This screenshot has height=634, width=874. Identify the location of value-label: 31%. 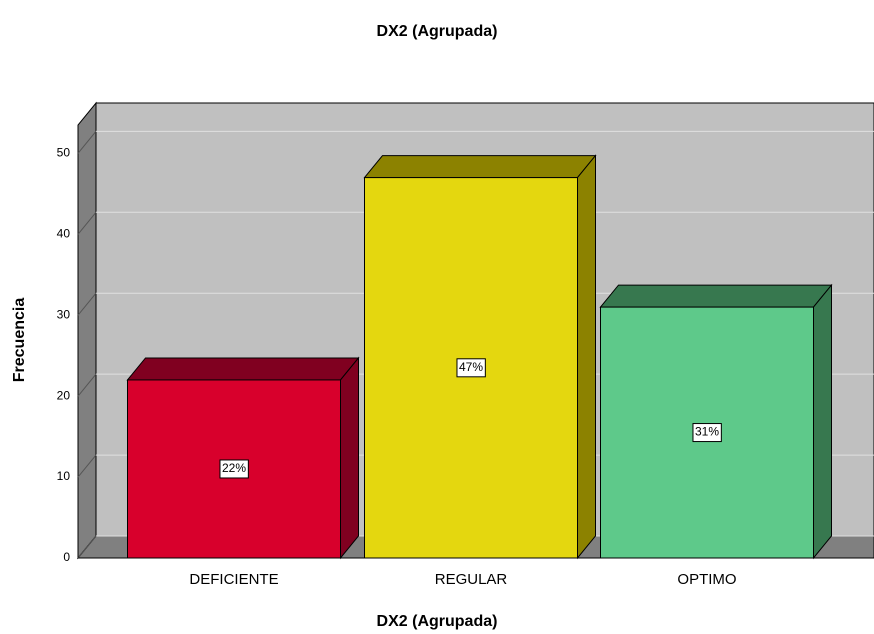
(707, 432).